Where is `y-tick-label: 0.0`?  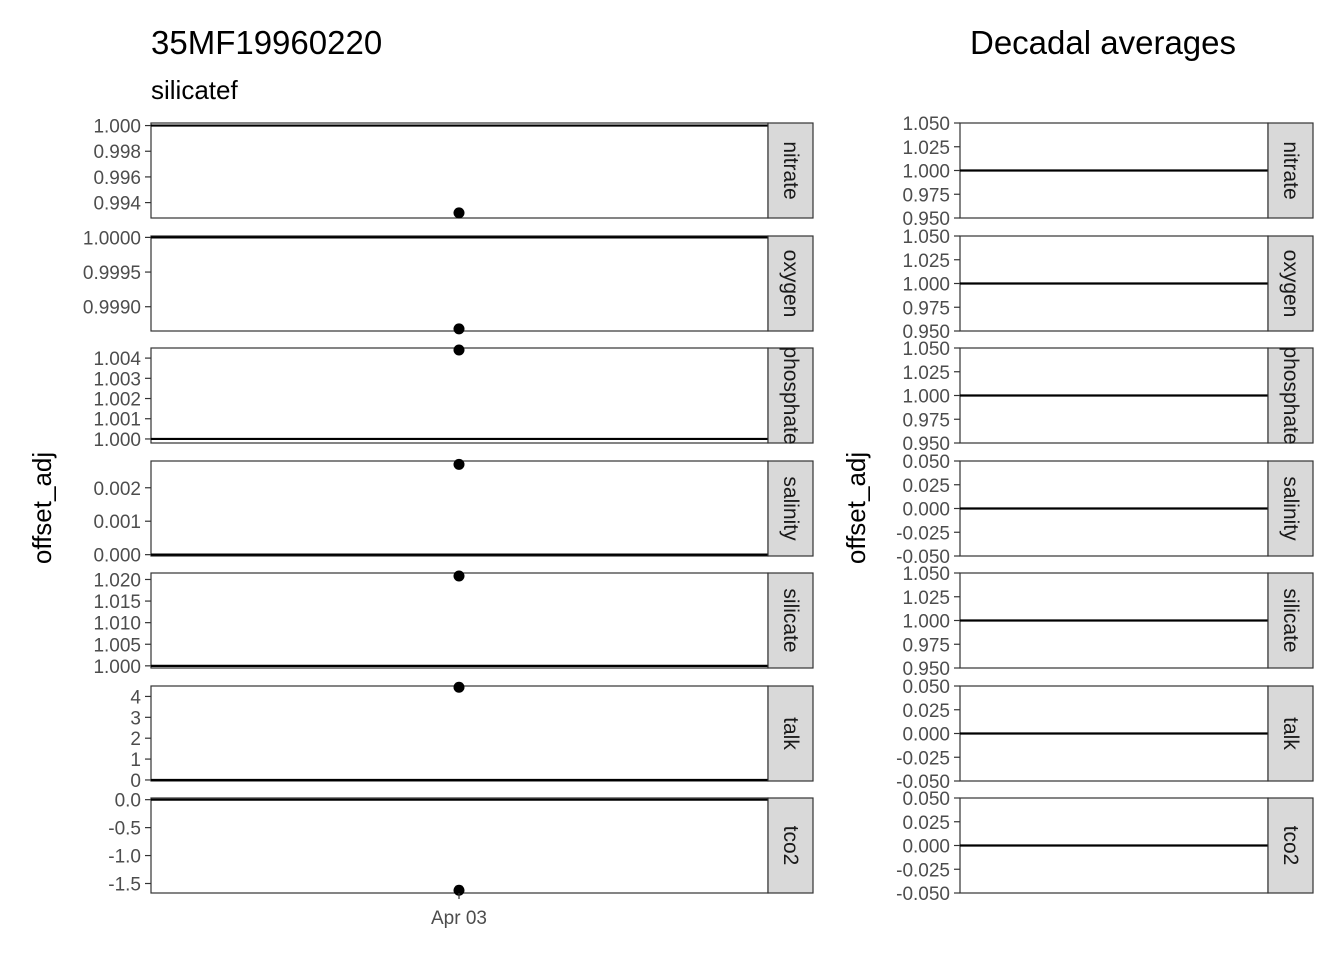 y-tick-label: 0.0 is located at coordinates (128, 801).